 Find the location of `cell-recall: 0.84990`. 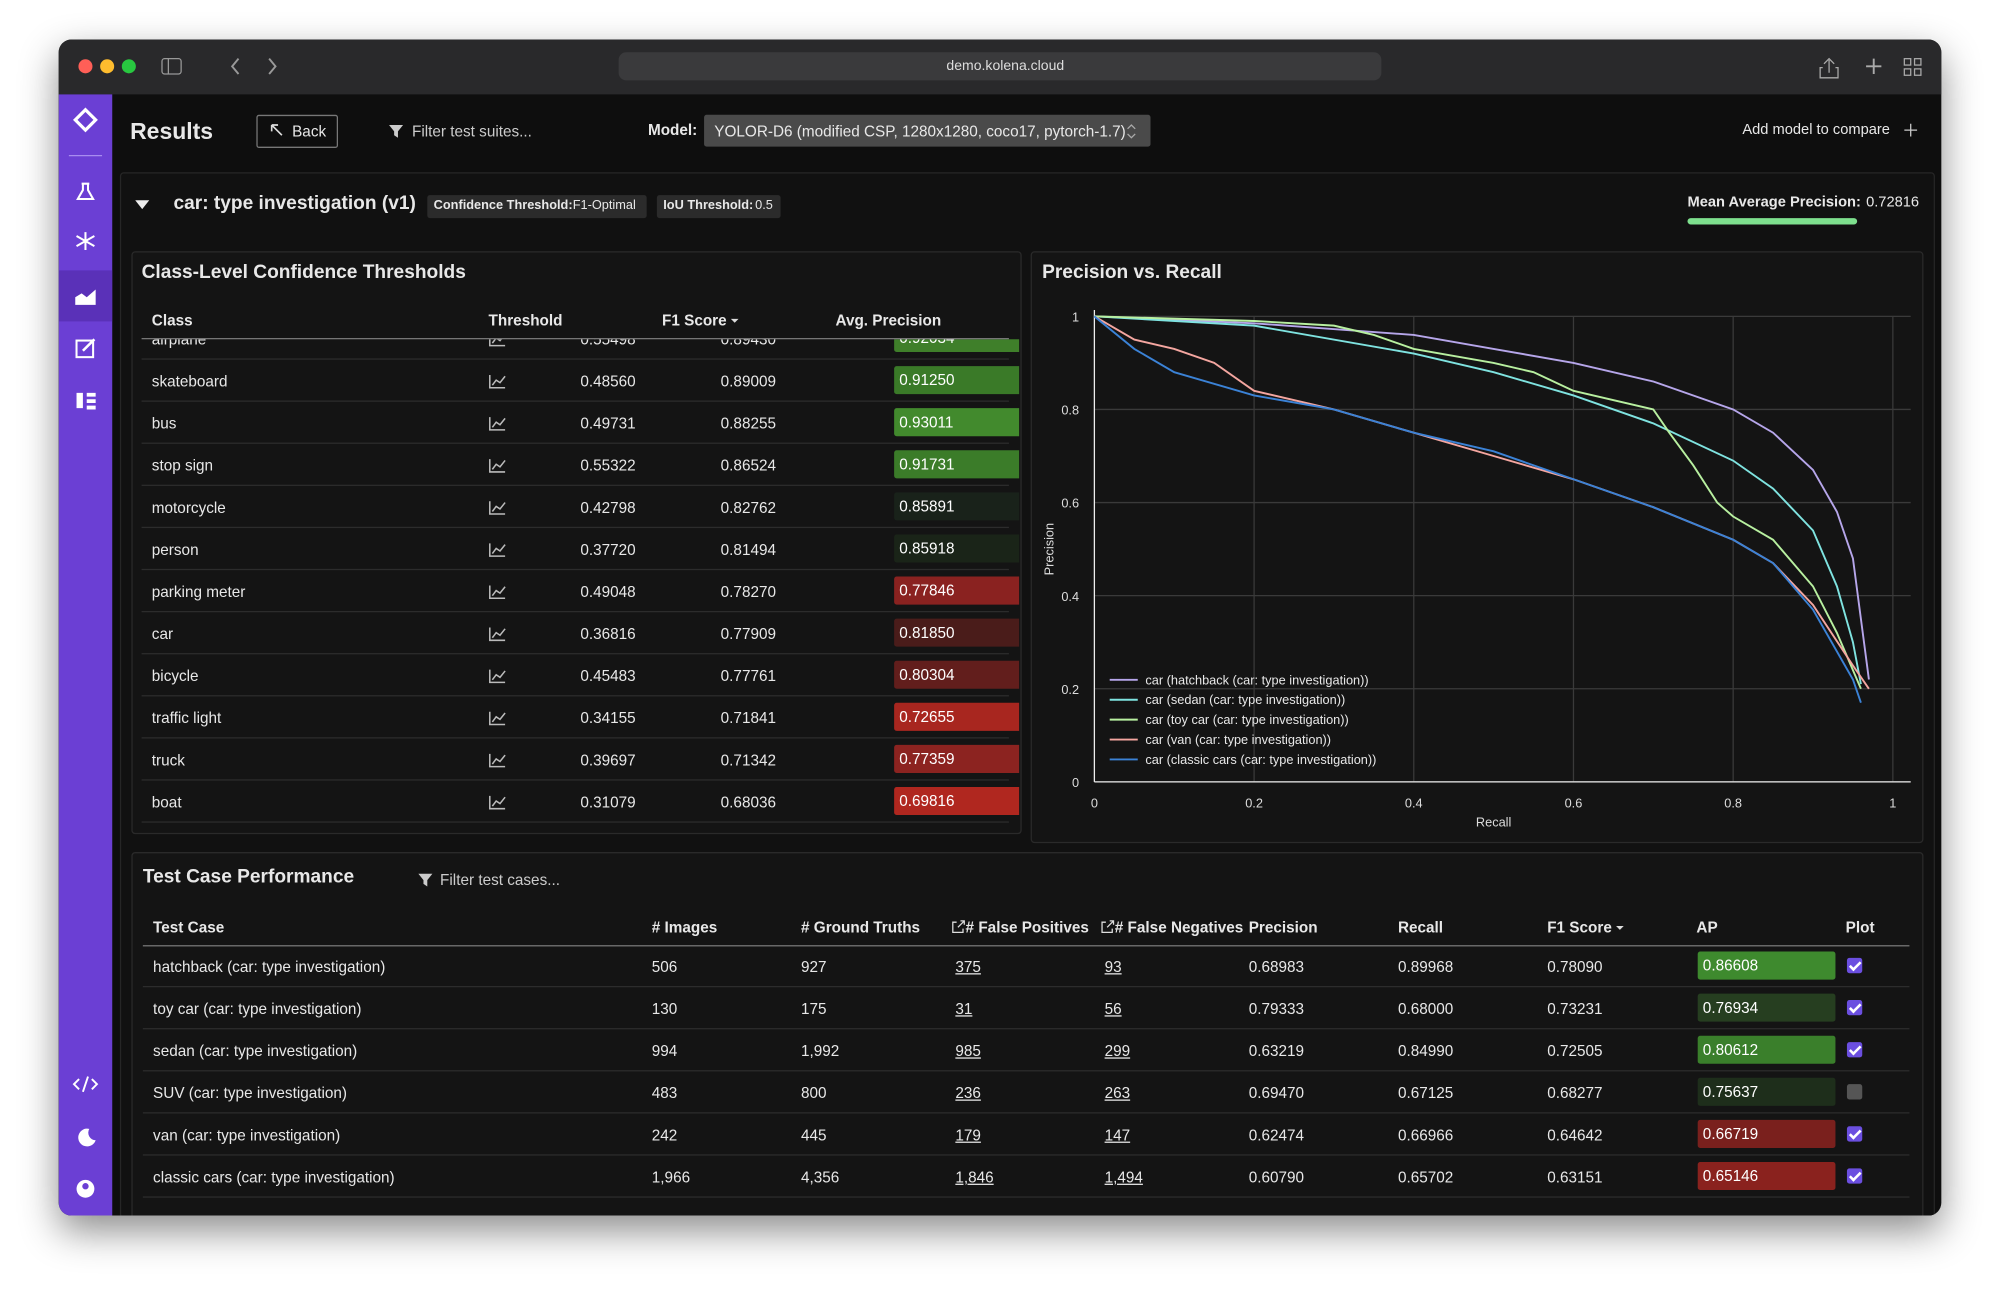

cell-recall: 0.84990 is located at coordinates (1425, 1051).